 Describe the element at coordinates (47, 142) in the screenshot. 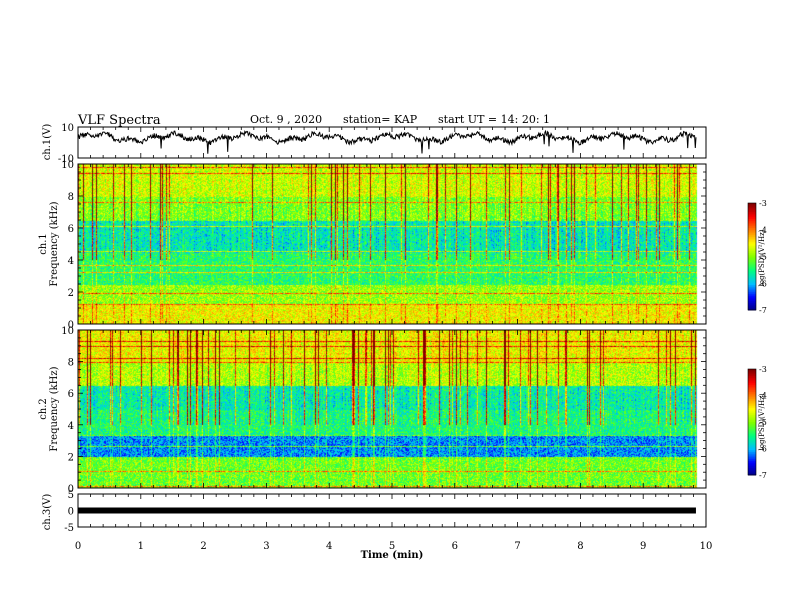

I see `ch1-ylabel: ch.1(V)` at that location.